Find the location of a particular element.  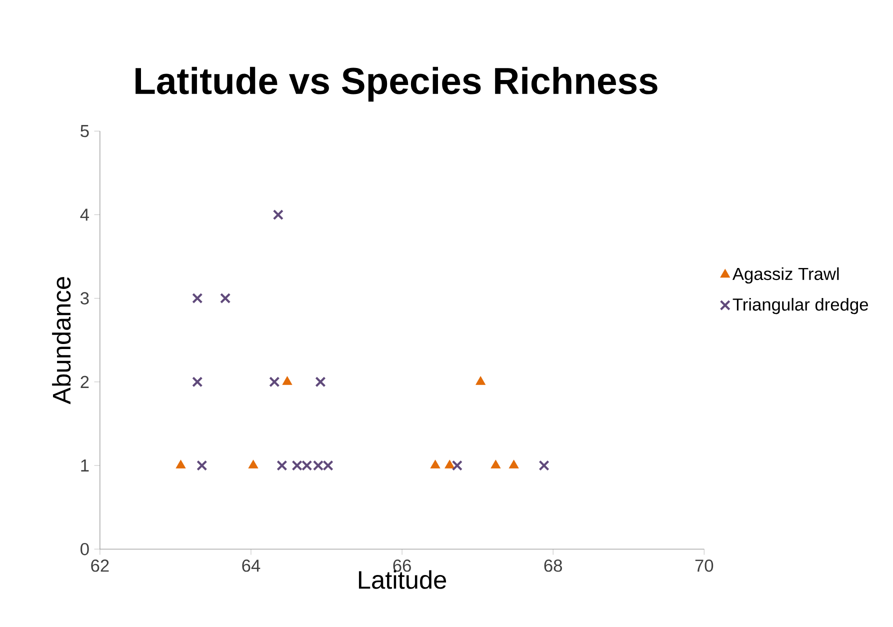

x-axis-title: Latitude is located at coordinates (402, 579).